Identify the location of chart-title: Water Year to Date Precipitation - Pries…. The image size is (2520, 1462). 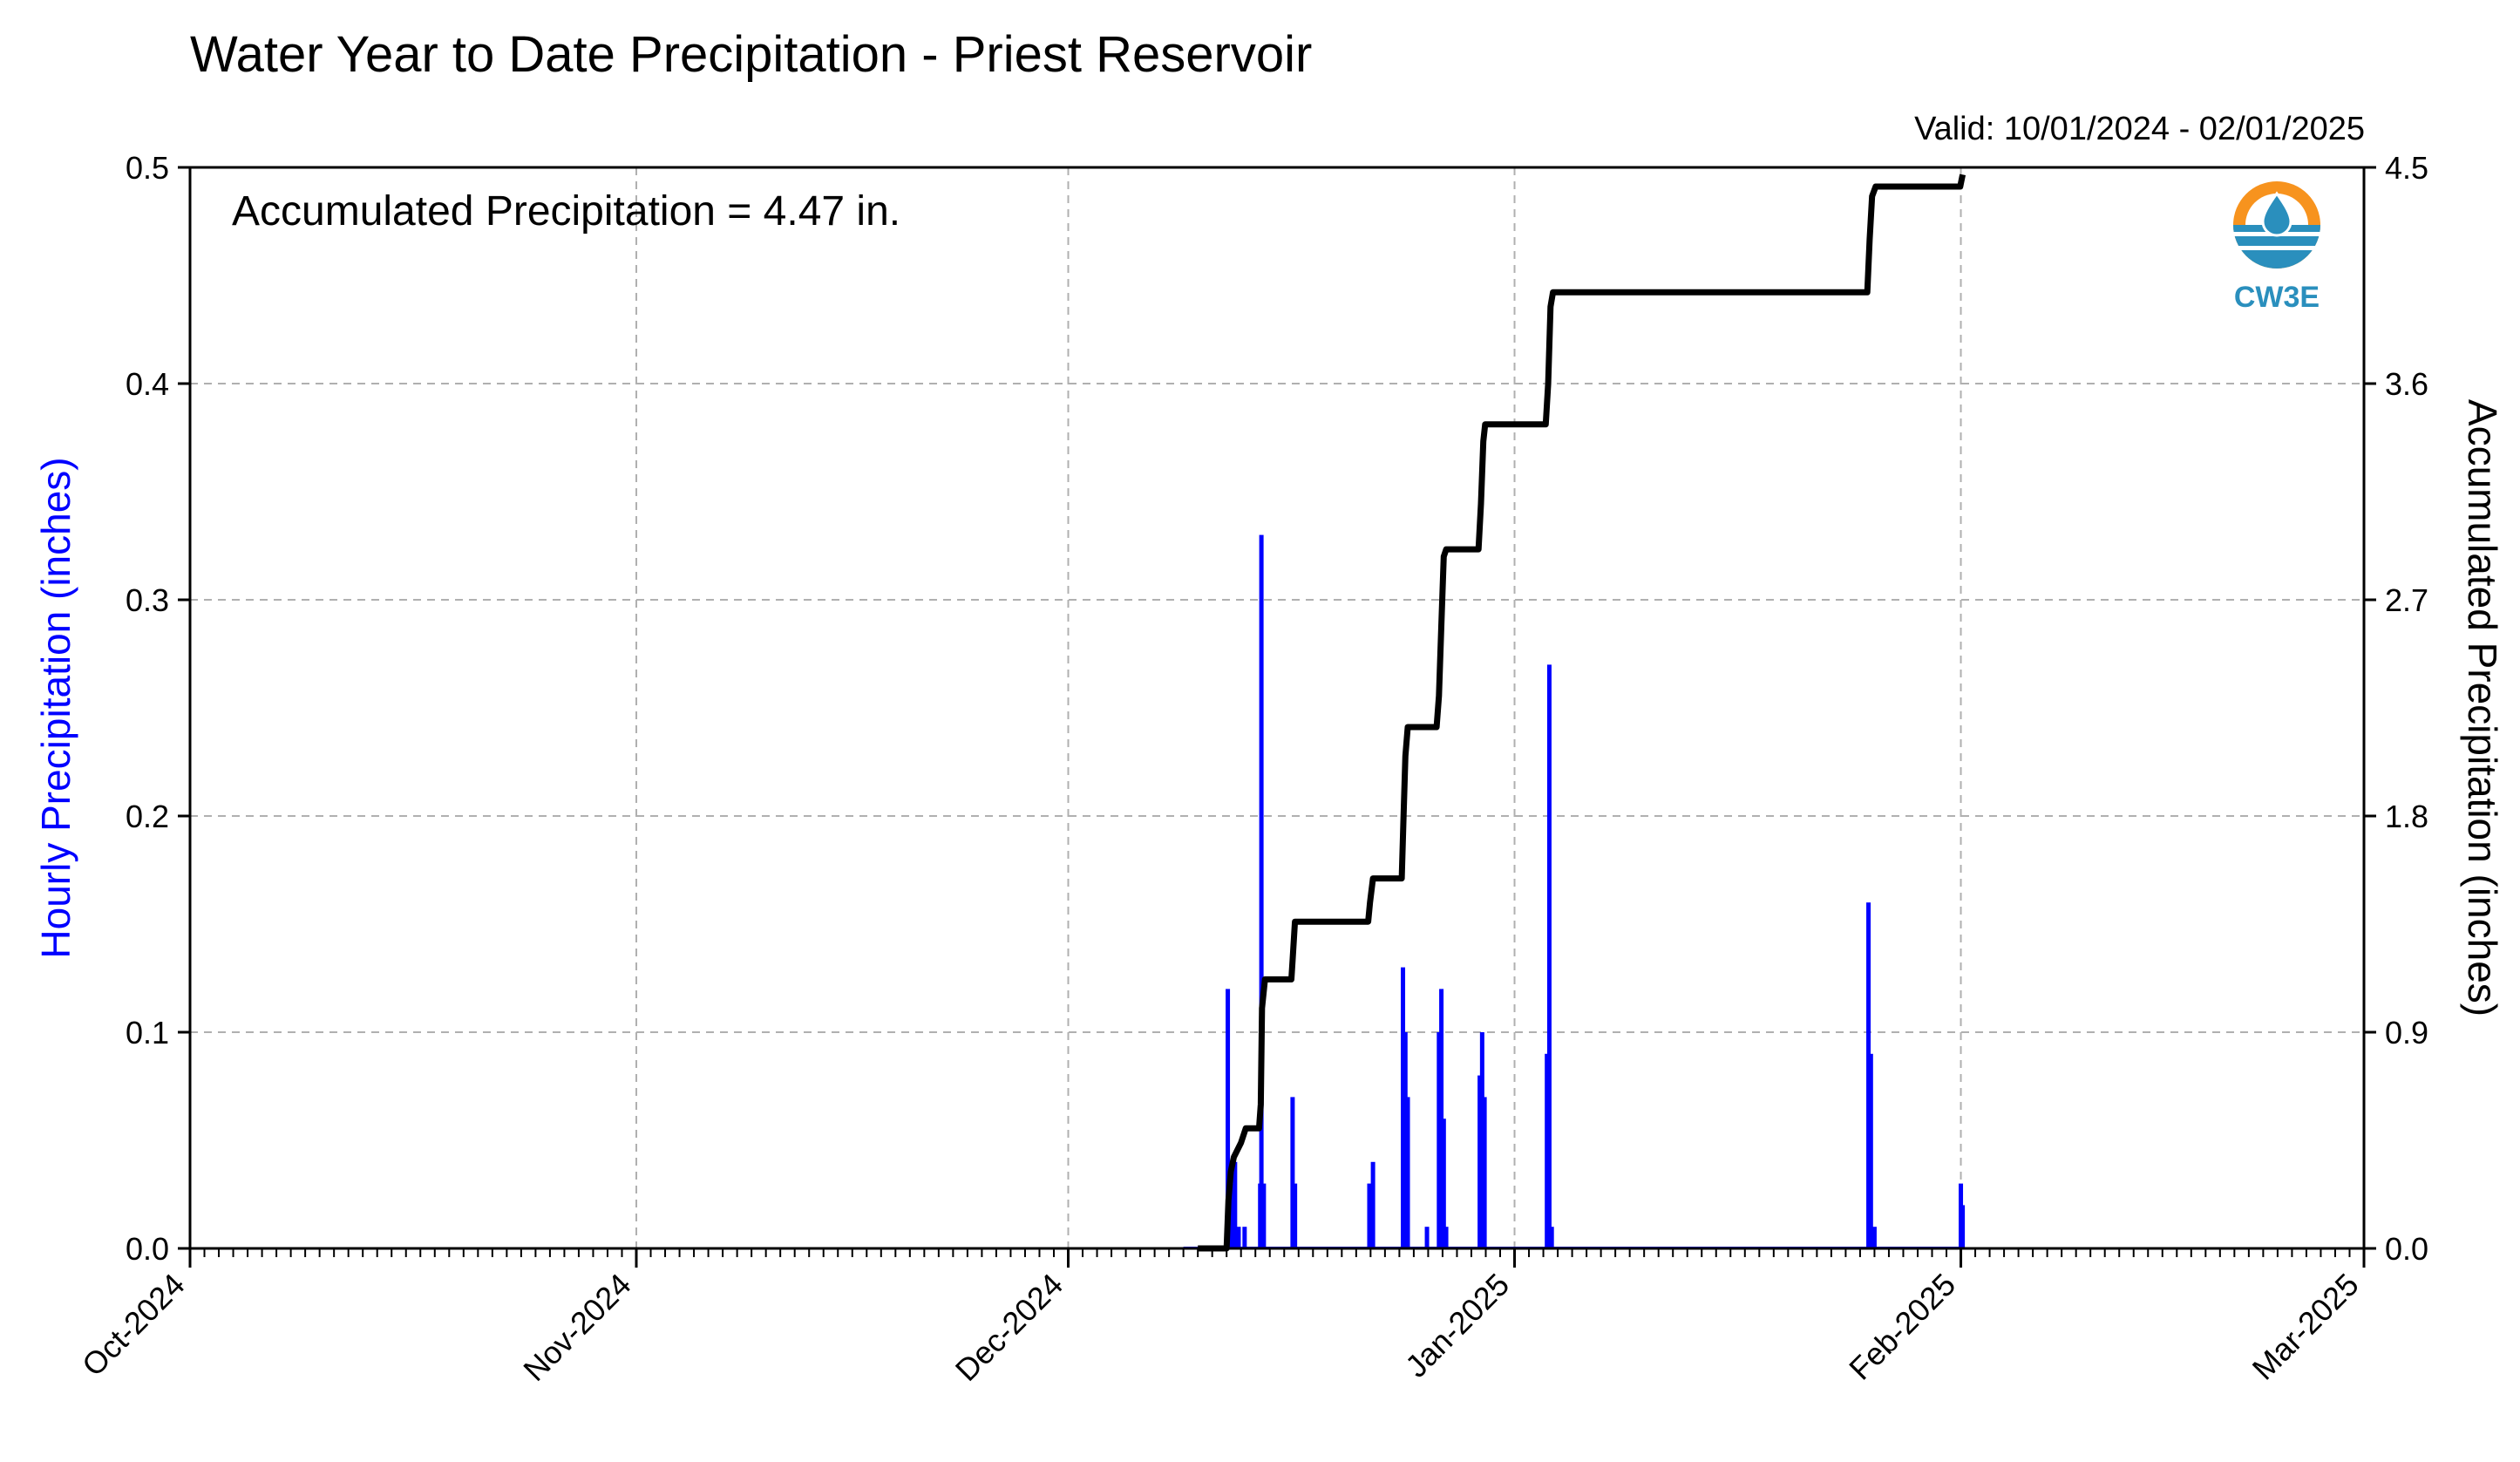
(751, 54).